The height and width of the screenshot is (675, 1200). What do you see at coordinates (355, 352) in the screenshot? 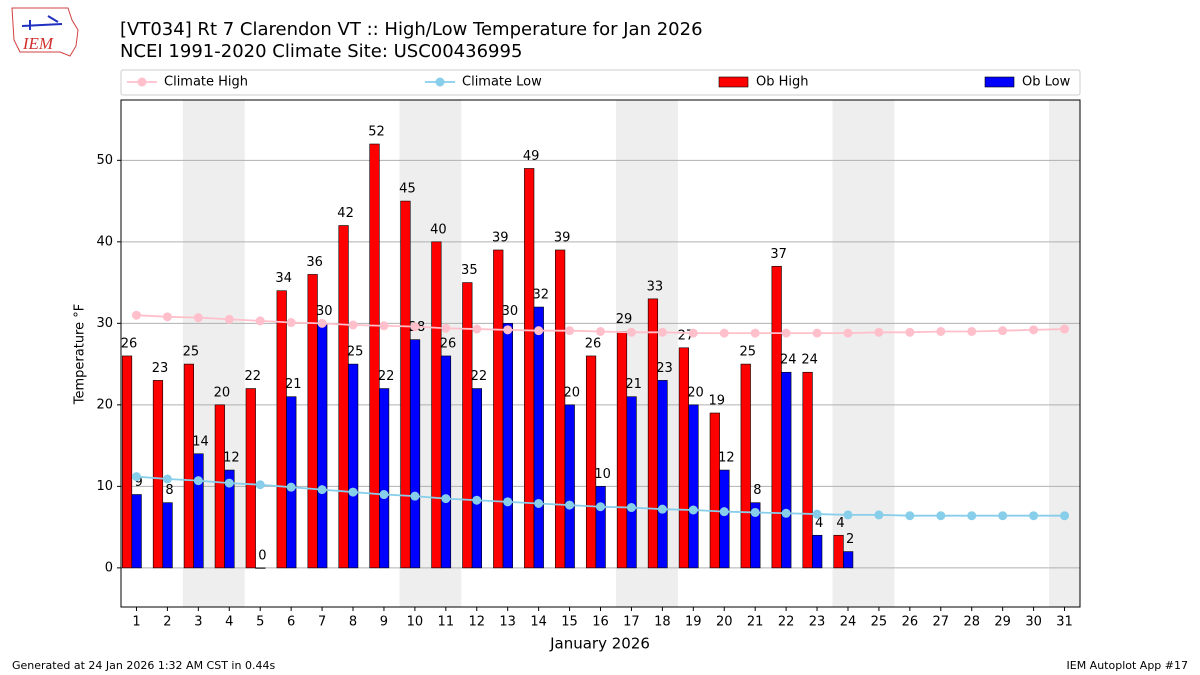
I see `data-label: 25` at bounding box center [355, 352].